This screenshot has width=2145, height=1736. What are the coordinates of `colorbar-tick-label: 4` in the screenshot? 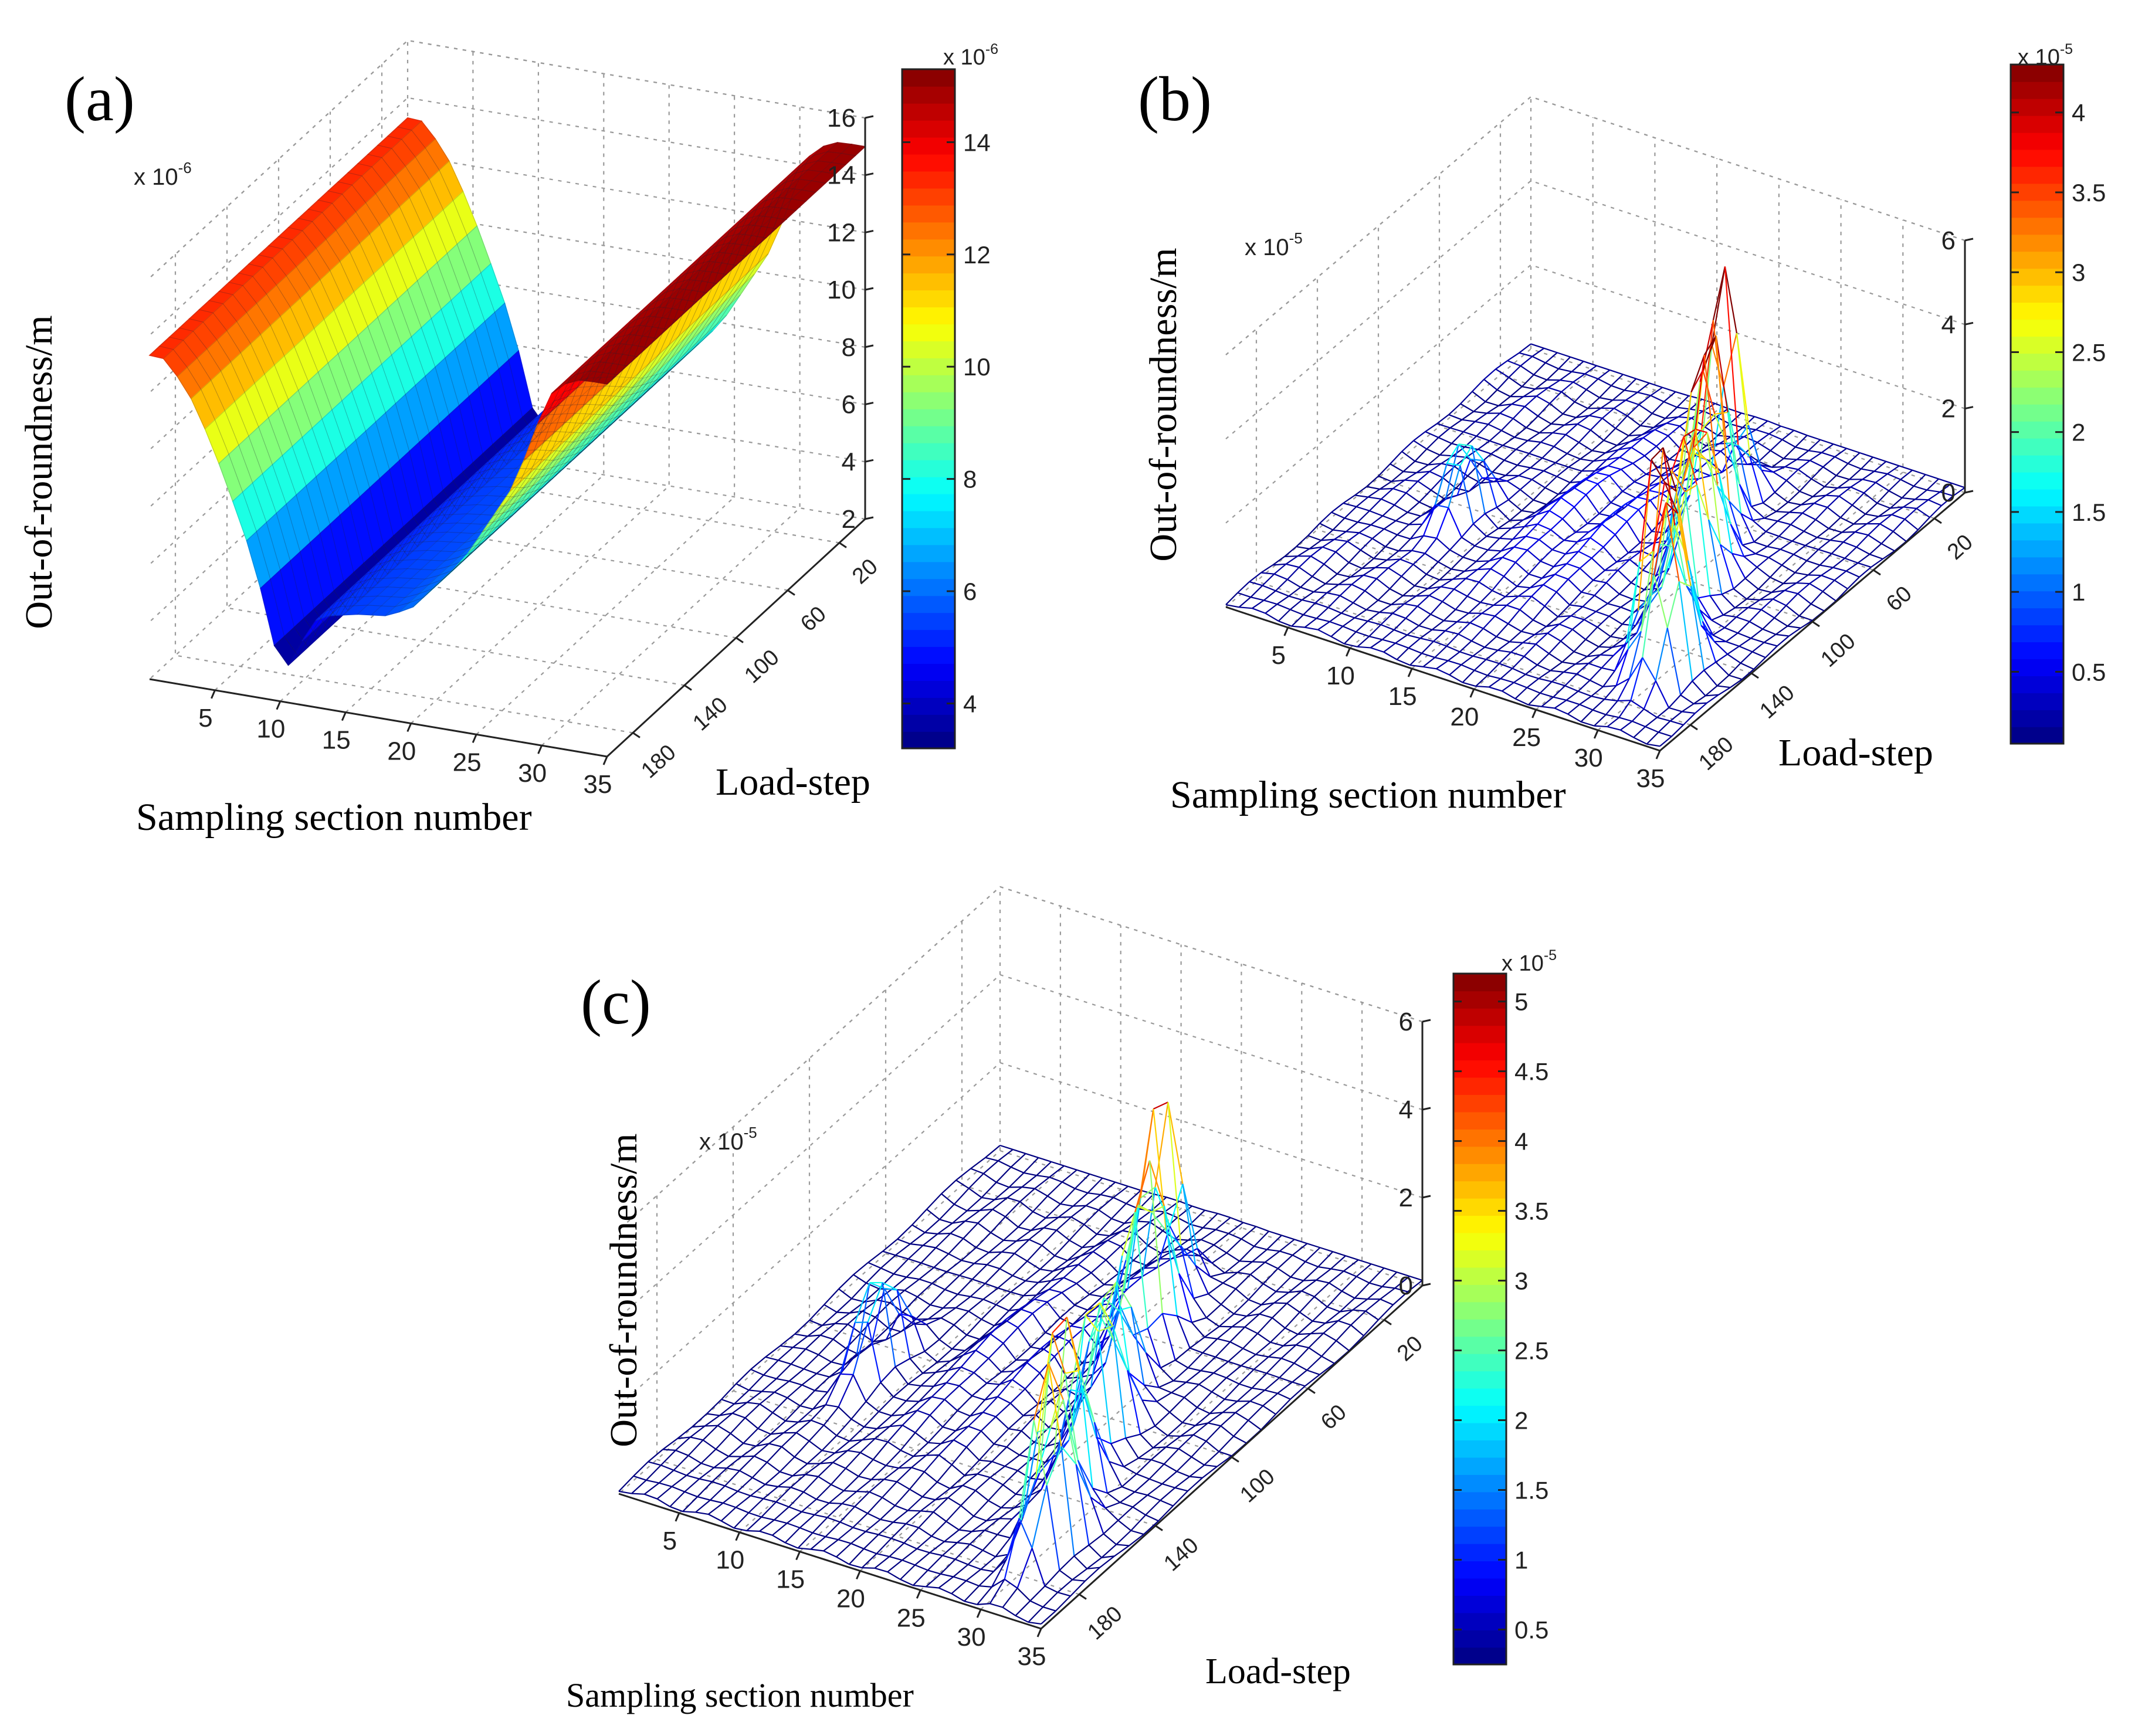 It's located at (2078, 113).